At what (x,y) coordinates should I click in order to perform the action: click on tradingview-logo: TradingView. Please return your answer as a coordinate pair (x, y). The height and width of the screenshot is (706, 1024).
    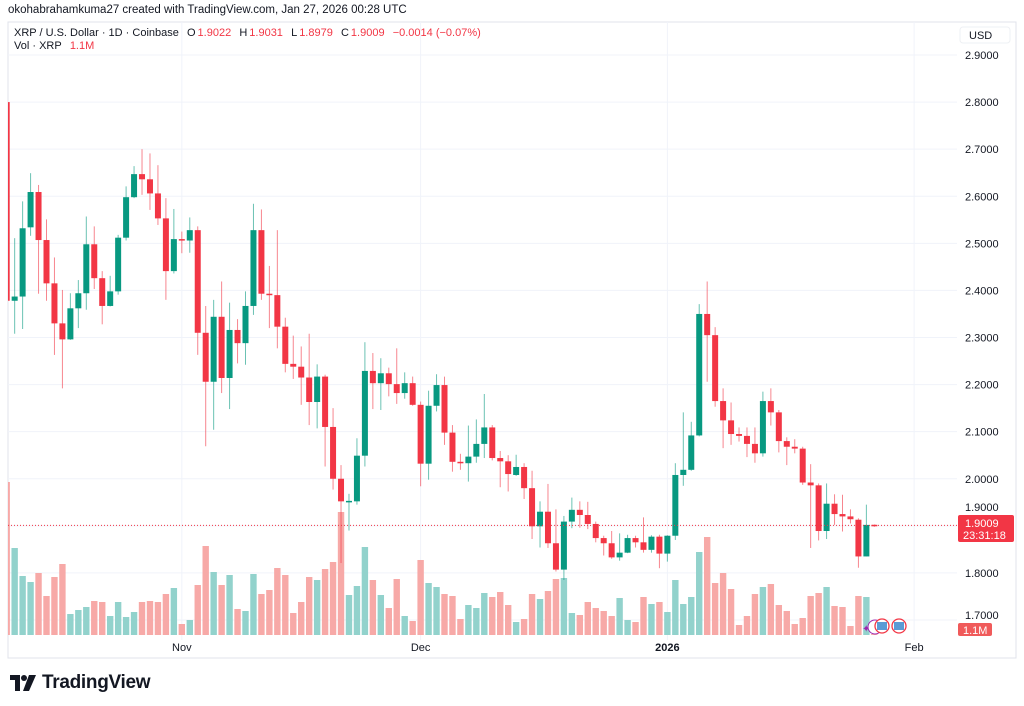
    Looking at the image, I should click on (80, 683).